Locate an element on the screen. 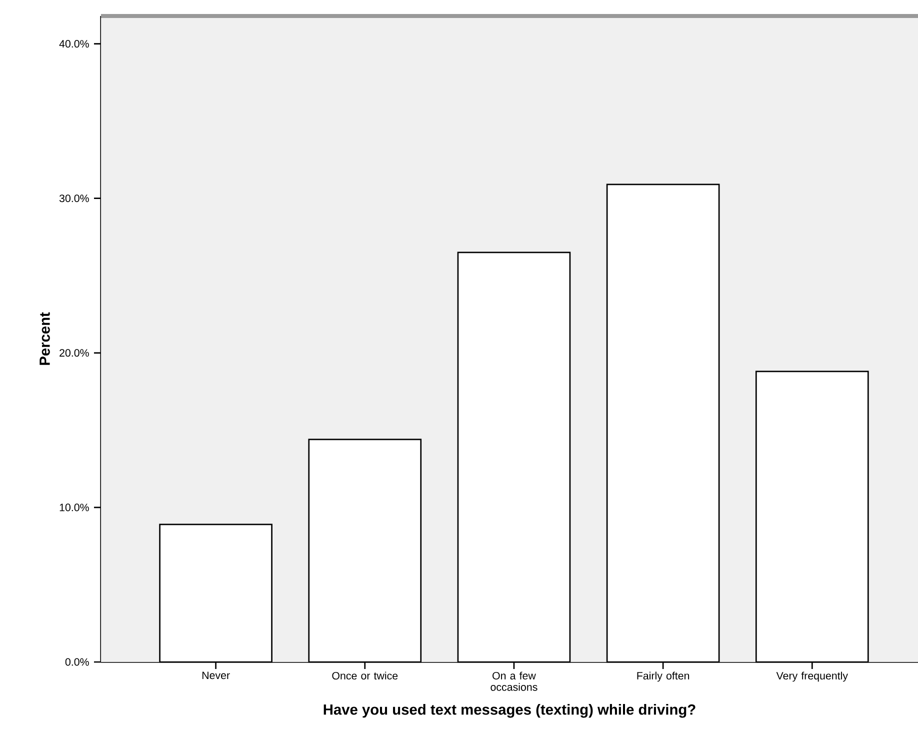 The height and width of the screenshot is (749, 918). y-tick-label: 40.0% is located at coordinates (74, 44).